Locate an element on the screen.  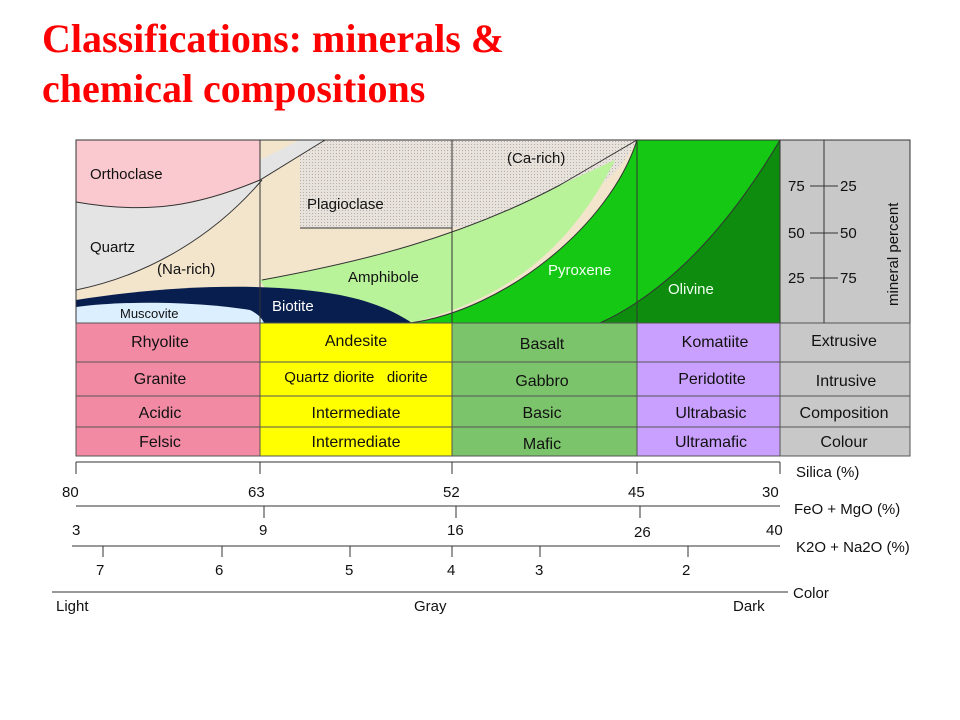
na-rich-label: (Na-rich) is located at coordinates (186, 269).